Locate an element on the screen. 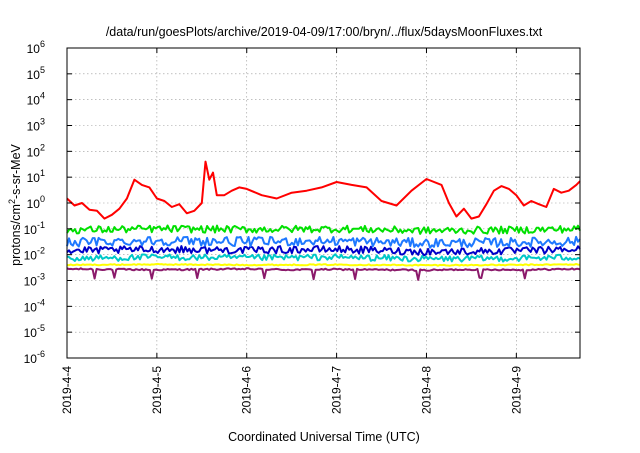 The height and width of the screenshot is (453, 640). y-tick-label: 10⁵ is located at coordinates (36, 73).